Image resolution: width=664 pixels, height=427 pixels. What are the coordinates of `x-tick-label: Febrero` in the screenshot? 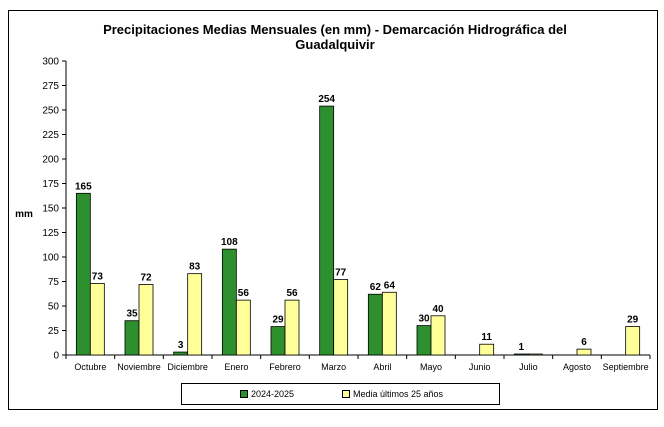 It's located at (285, 367).